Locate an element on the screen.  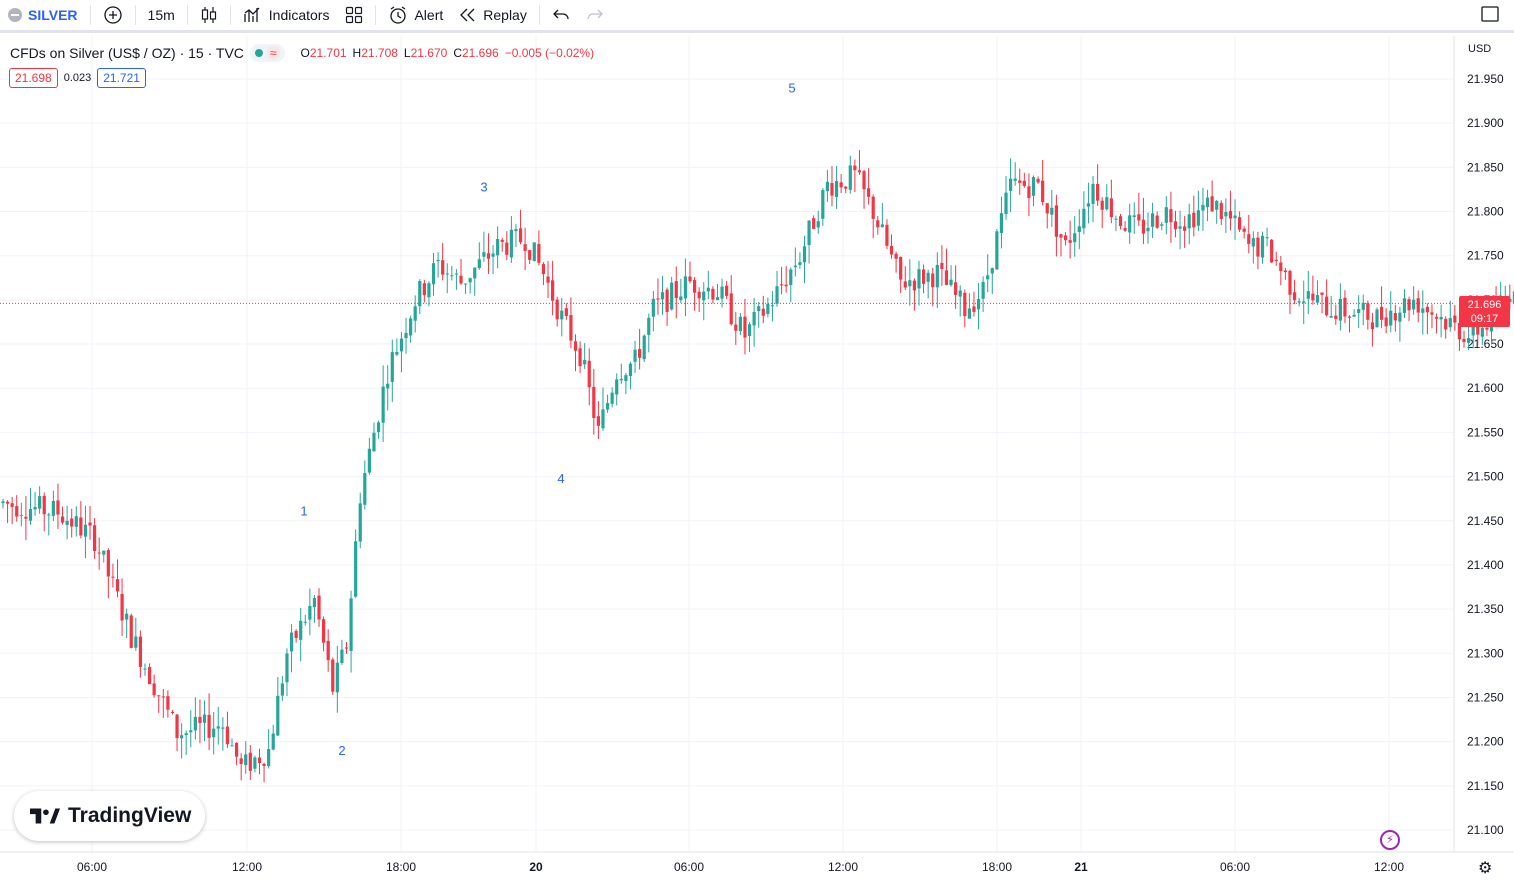
wave-label-5: 5 is located at coordinates (791, 87).